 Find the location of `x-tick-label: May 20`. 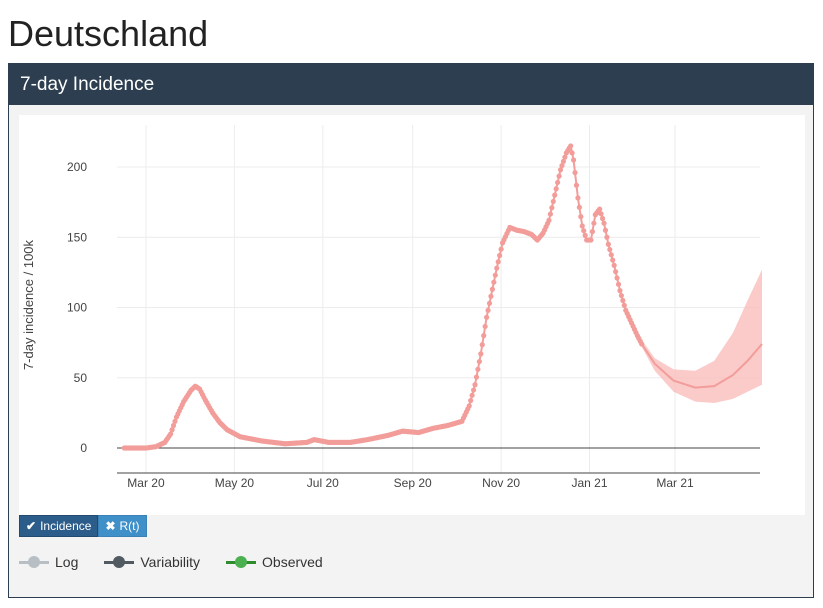

x-tick-label: May 20 is located at coordinates (235, 483).